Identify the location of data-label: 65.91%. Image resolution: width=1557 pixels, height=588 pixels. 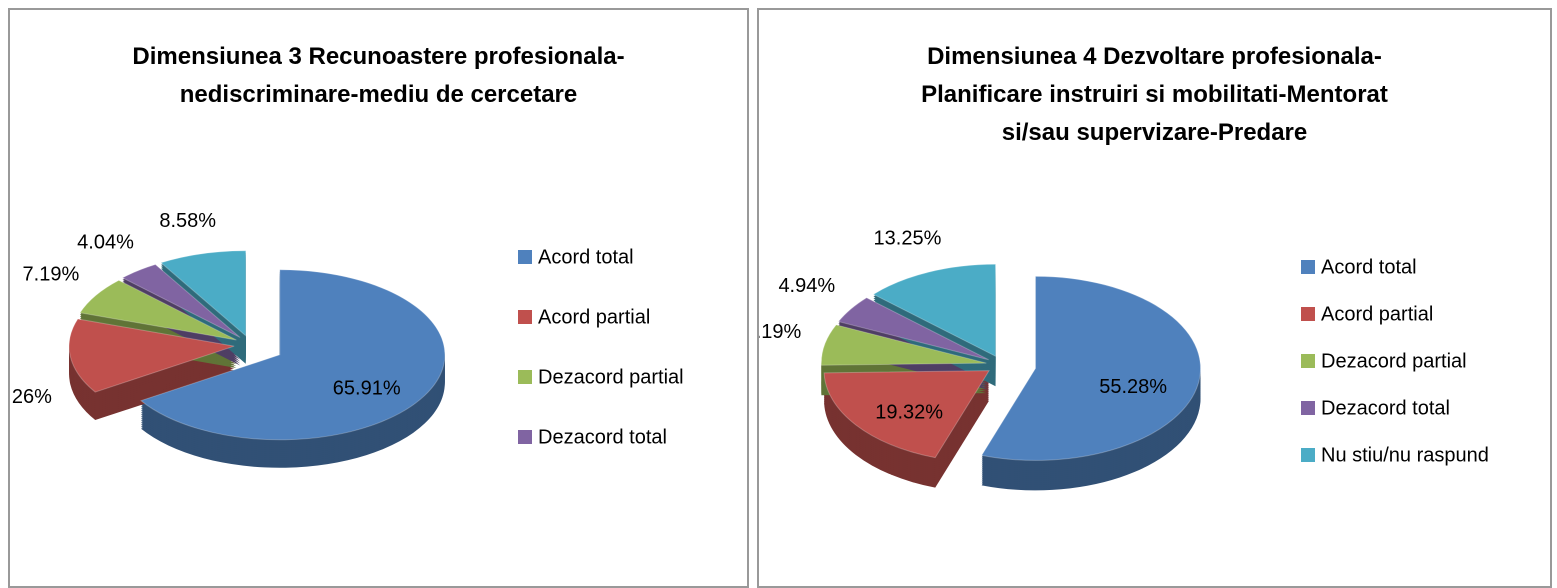
(367, 389).